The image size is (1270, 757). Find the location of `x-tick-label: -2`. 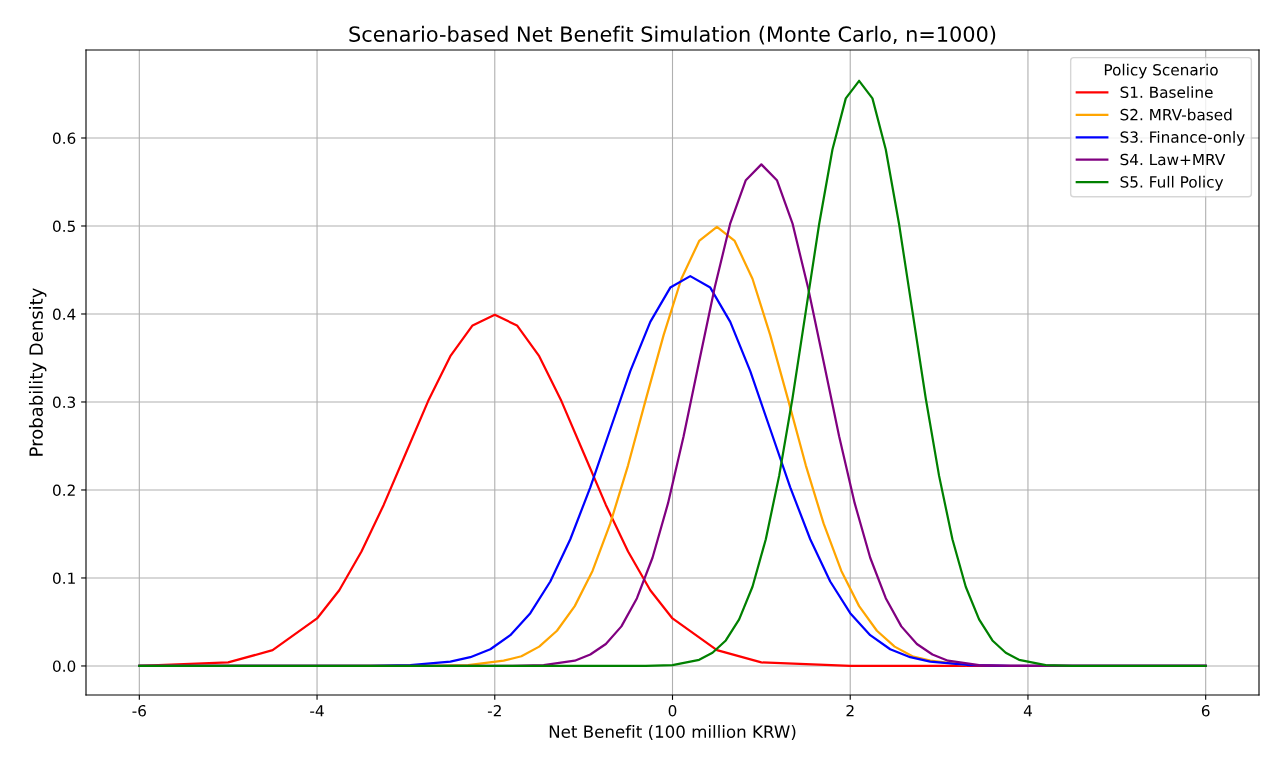

x-tick-label: -2 is located at coordinates (494, 710).